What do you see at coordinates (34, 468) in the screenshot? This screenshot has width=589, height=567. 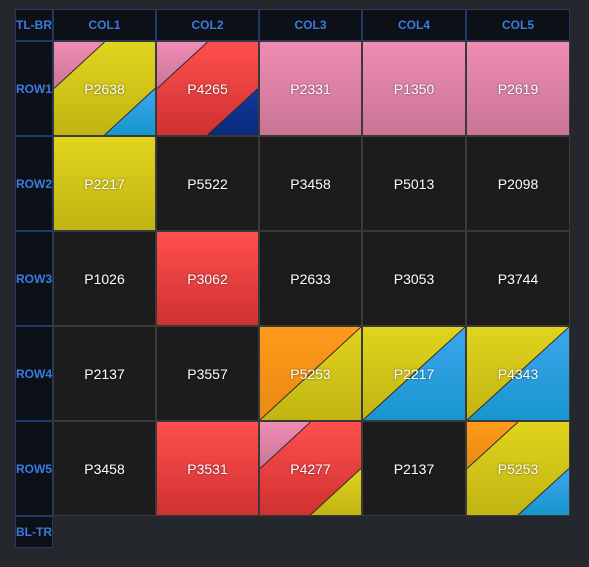 I see `row-header-5: ROW5` at bounding box center [34, 468].